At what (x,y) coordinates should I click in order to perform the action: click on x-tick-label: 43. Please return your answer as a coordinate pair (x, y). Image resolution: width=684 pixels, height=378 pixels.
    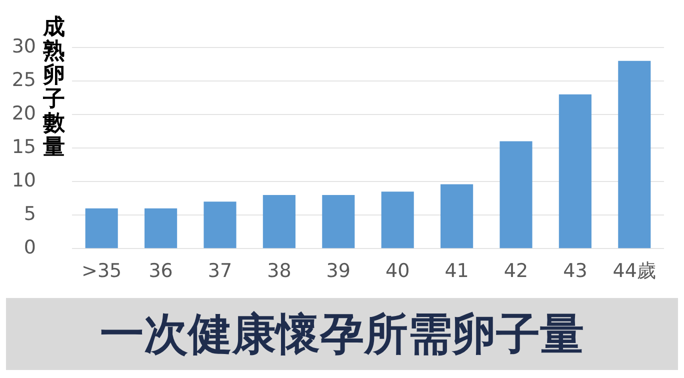
    Looking at the image, I should click on (575, 271).